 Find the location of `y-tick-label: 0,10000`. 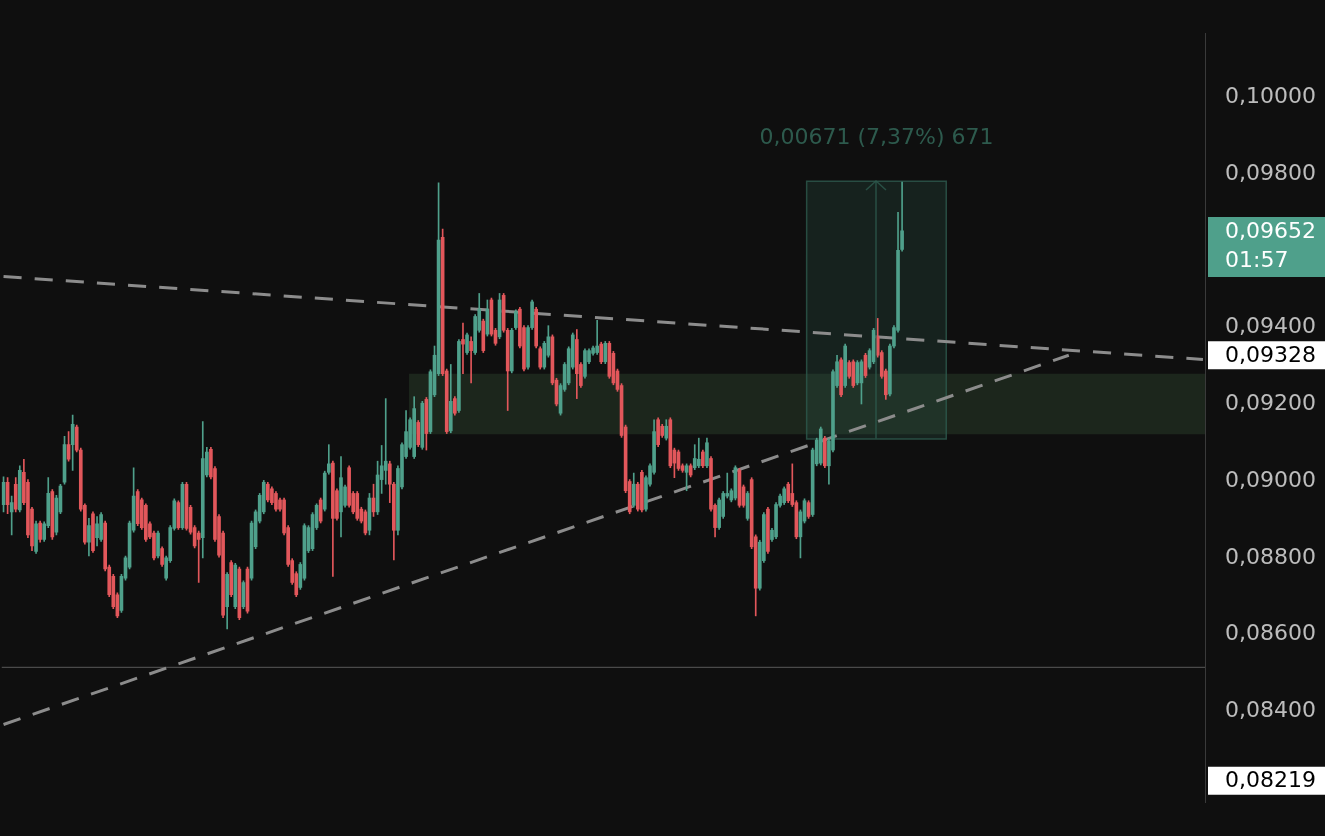

y-tick-label: 0,10000 is located at coordinates (1270, 96).